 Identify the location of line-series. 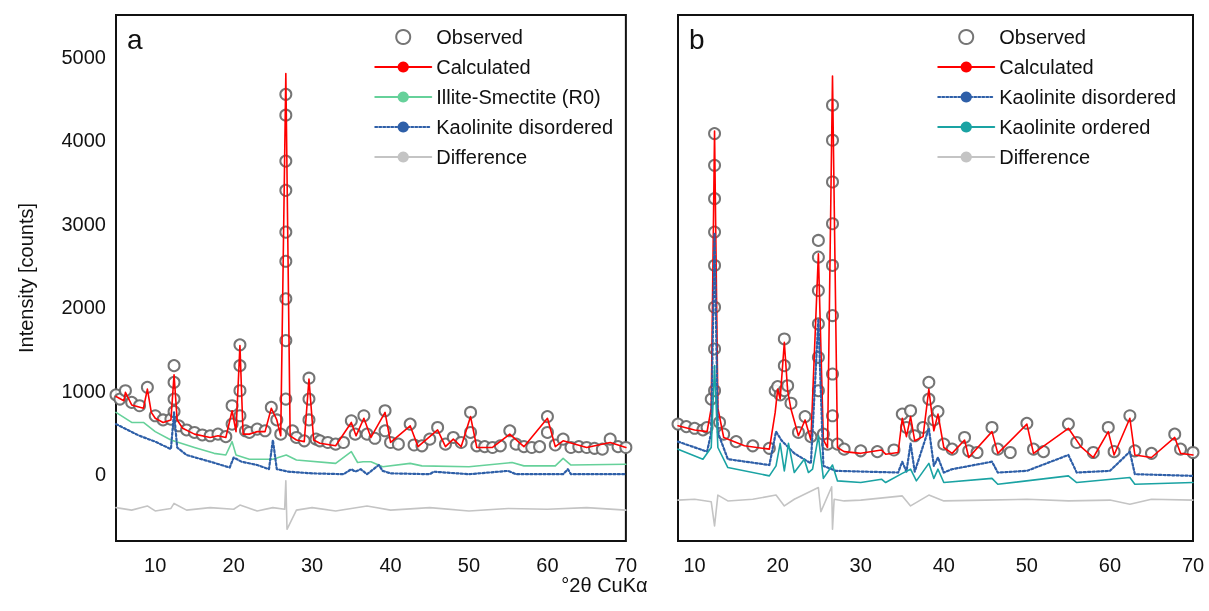
(371, 505).